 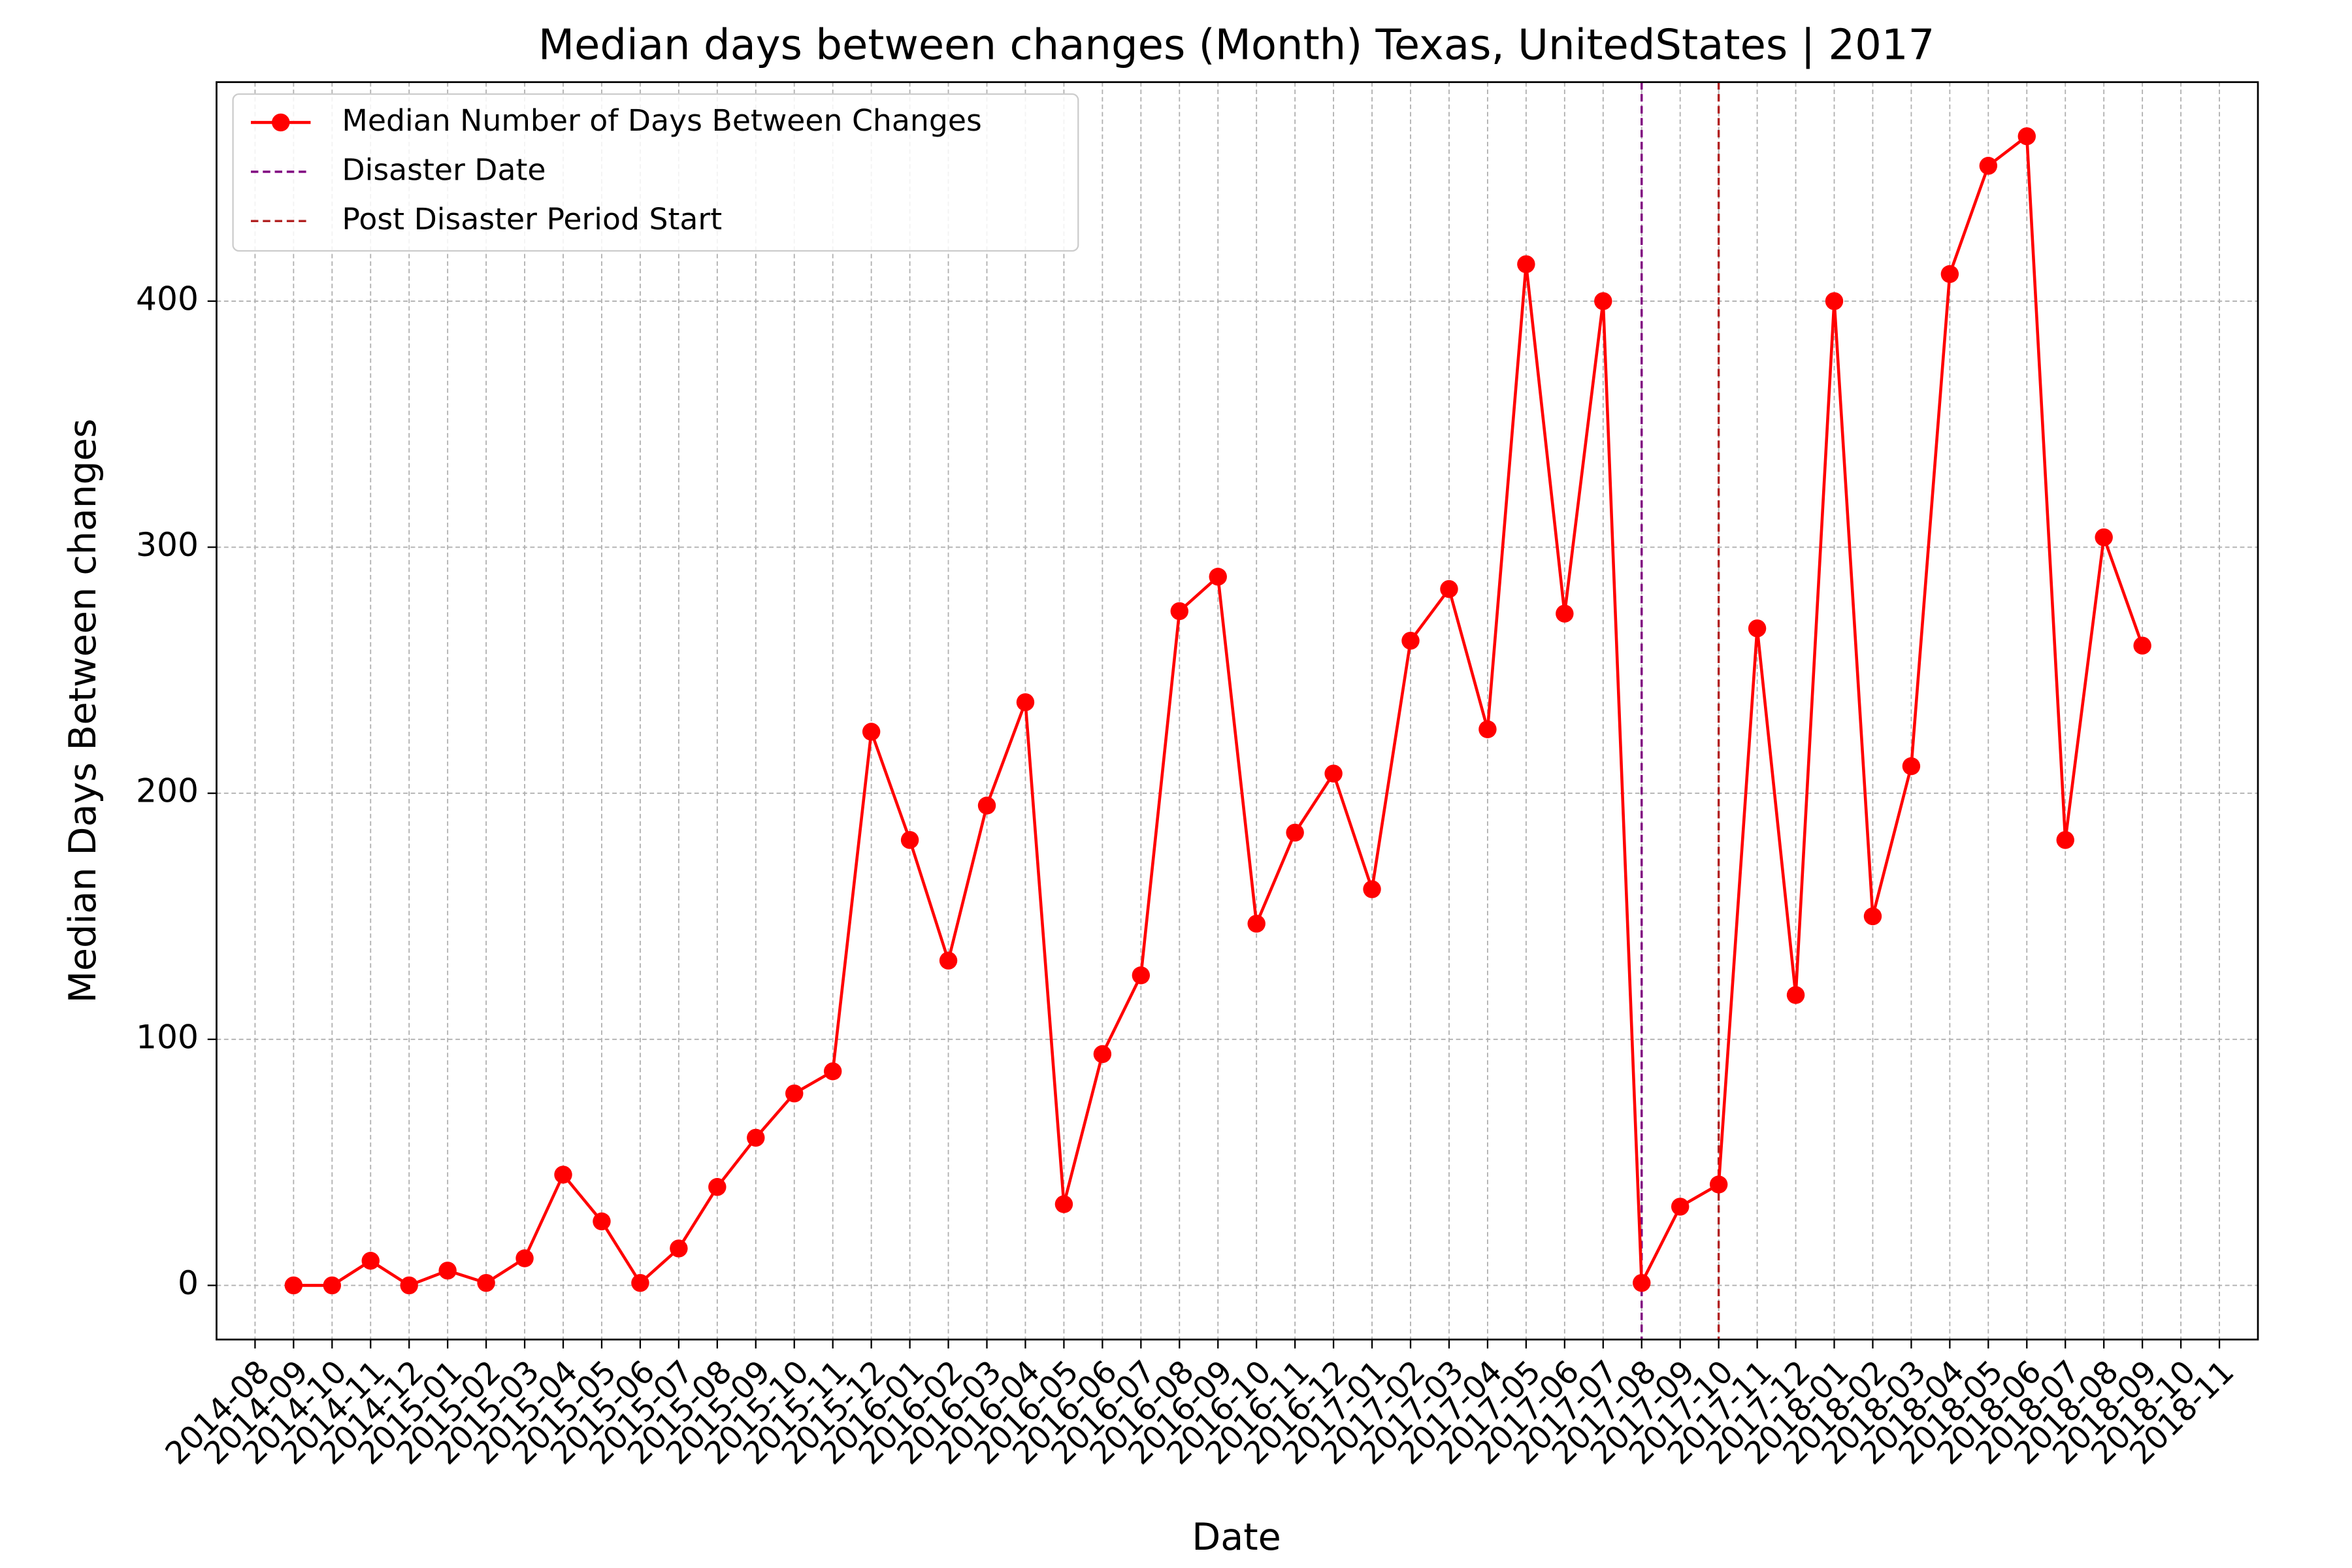 What do you see at coordinates (167, 791) in the screenshot?
I see `y-tick-label: 200` at bounding box center [167, 791].